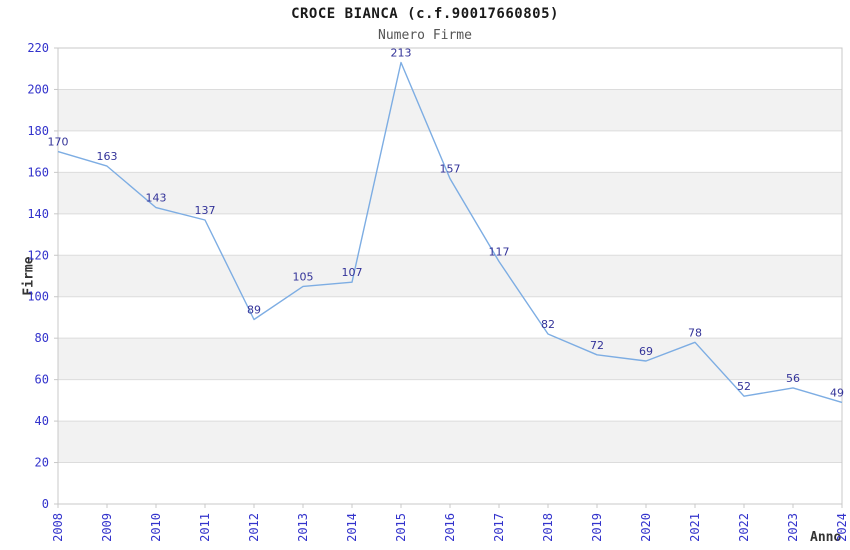 The image size is (850, 550). Describe the element at coordinates (45, 504) in the screenshot. I see `svg-text: 0` at that location.